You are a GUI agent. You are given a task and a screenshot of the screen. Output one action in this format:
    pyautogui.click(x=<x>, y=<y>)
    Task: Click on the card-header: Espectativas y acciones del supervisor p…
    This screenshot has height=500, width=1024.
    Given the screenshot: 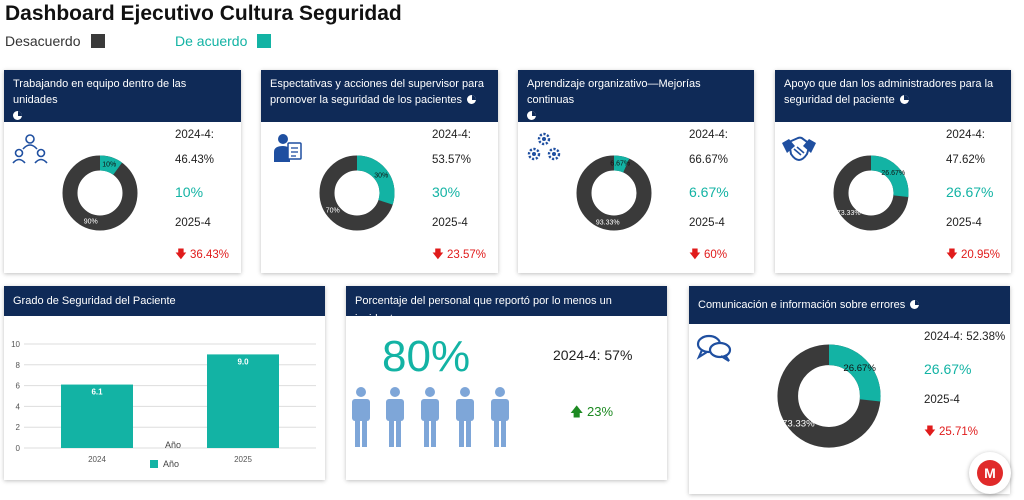 What is the action you would take?
    pyautogui.click(x=379, y=96)
    